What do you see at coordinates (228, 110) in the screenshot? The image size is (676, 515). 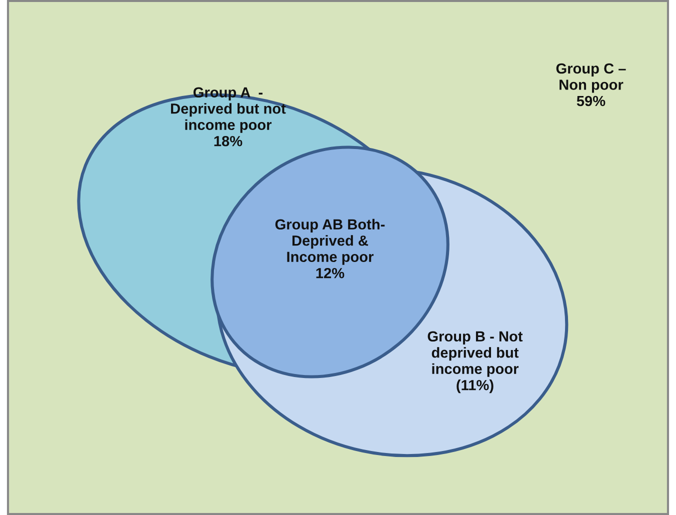 I see `category-label: Group A - Deprived but not income poor` at bounding box center [228, 110].